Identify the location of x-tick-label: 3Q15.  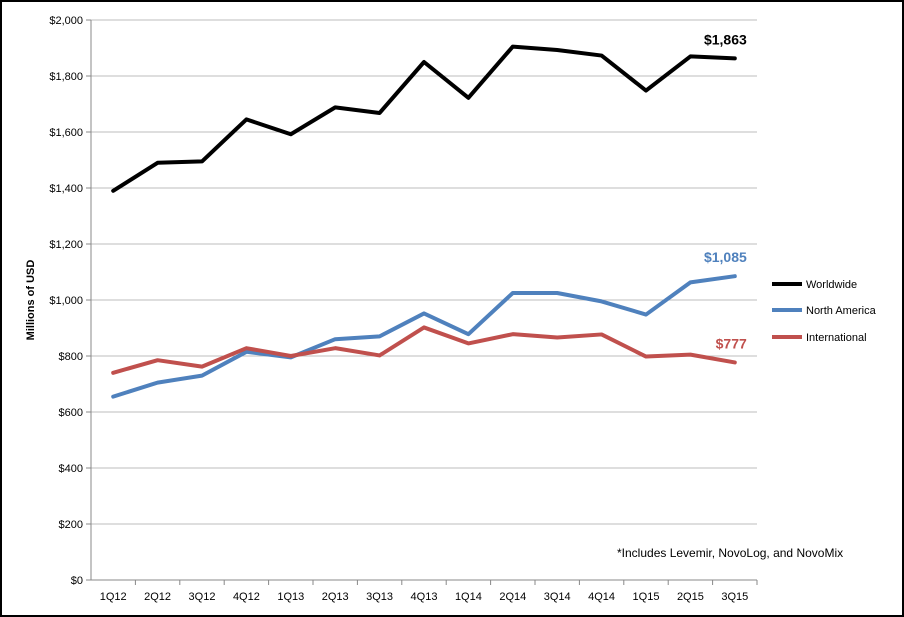
(734, 597).